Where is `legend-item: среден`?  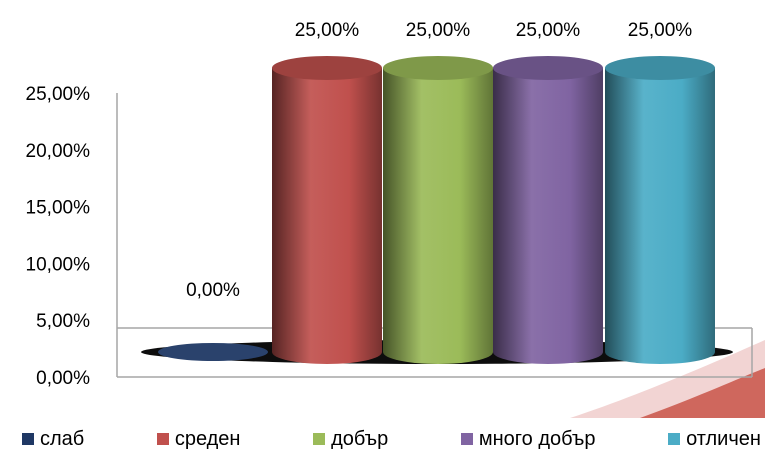
legend-item: среден is located at coordinates (198, 439).